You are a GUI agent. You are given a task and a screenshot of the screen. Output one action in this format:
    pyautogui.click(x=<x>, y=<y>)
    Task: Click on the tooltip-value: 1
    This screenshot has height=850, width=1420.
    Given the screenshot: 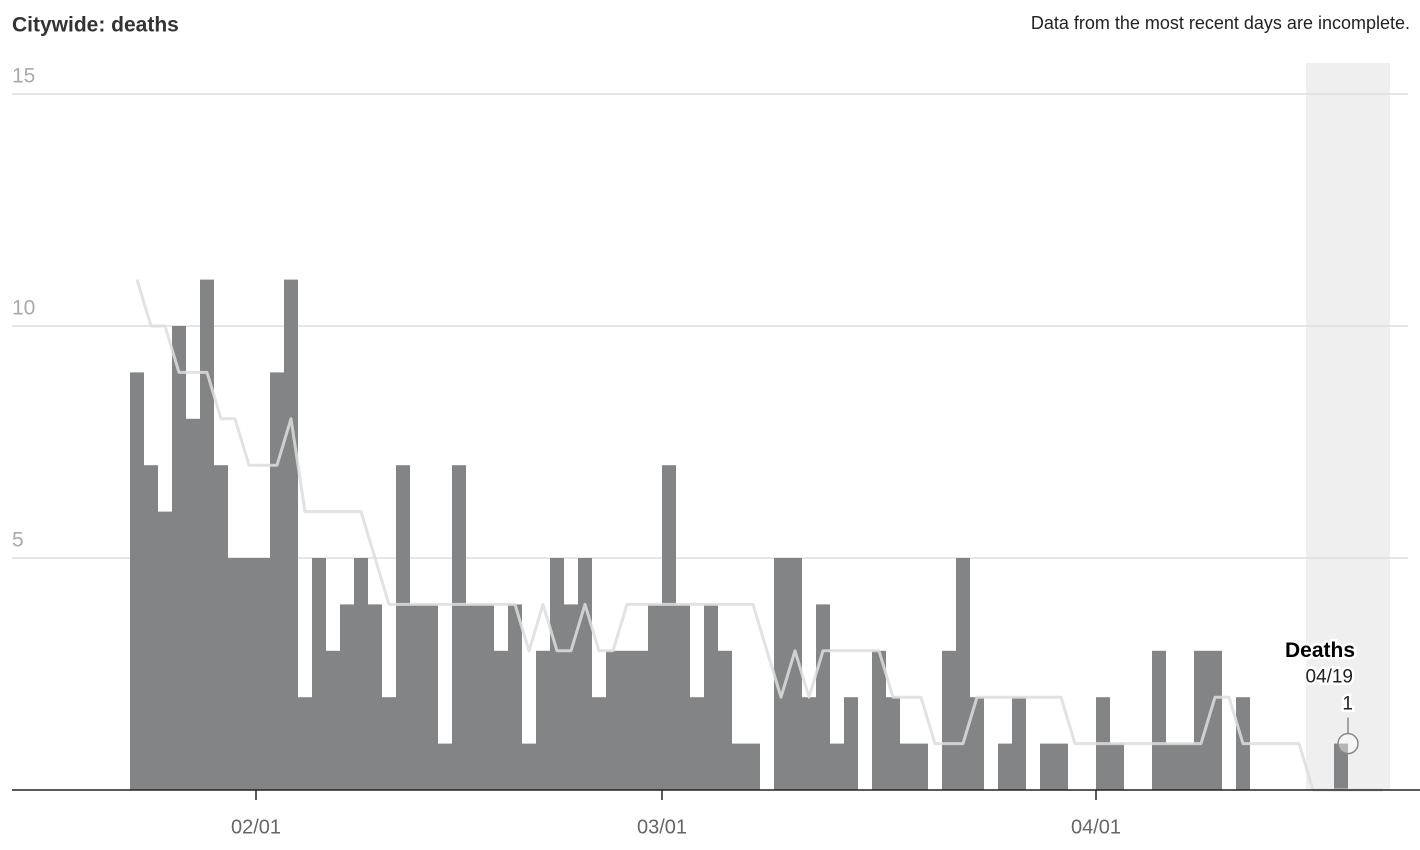 What is the action you would take?
    pyautogui.click(x=1347, y=704)
    